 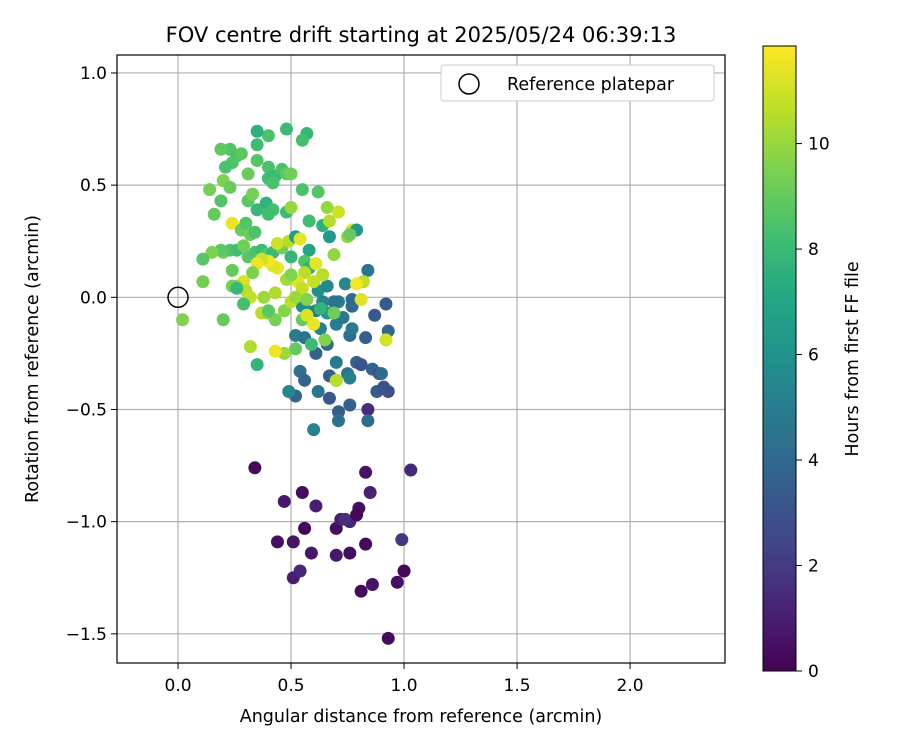 What do you see at coordinates (404, 679) in the screenshot?
I see `x-axis-ticks: 0.0 0.5 1.0 1.5 2.0` at bounding box center [404, 679].